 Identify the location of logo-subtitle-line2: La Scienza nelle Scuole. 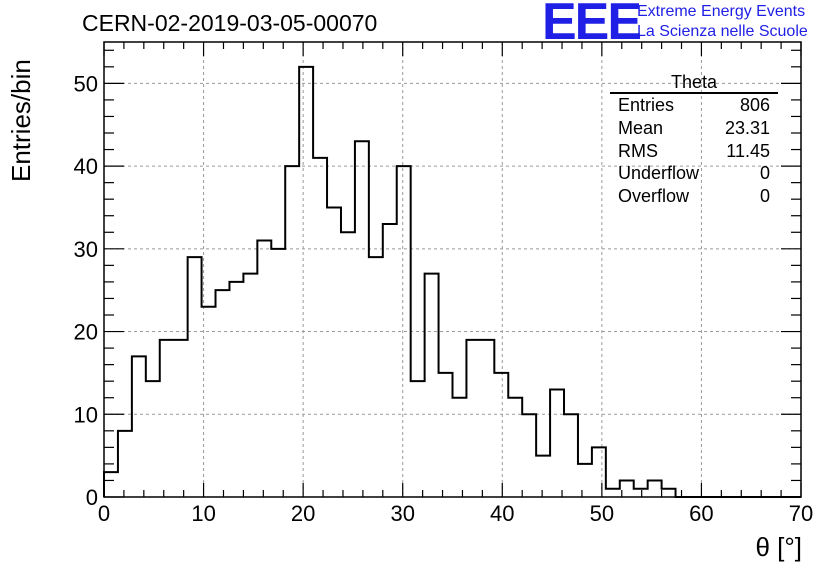
(722, 31).